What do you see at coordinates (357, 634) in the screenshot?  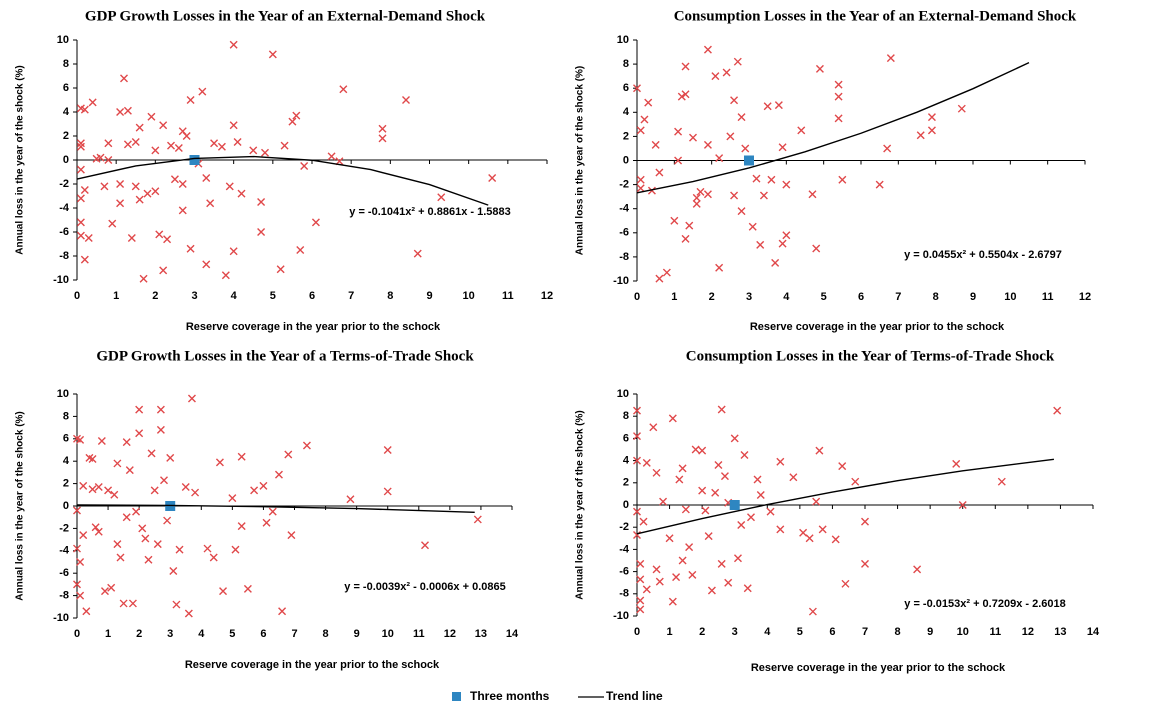 I see `x-tick-label: 9` at bounding box center [357, 634].